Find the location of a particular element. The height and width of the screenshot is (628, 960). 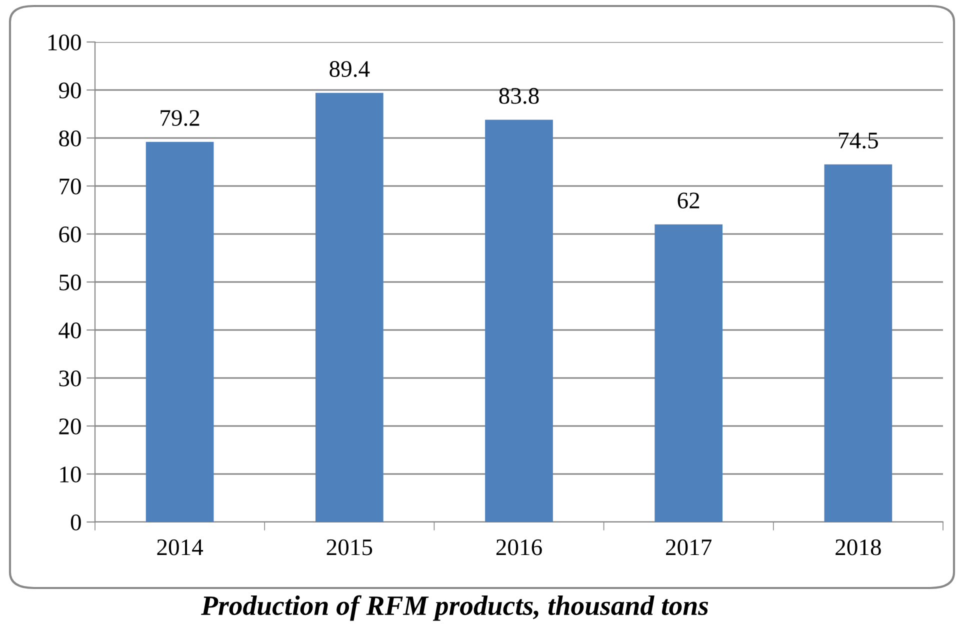

y-tick-label: 40 is located at coordinates (69, 330).